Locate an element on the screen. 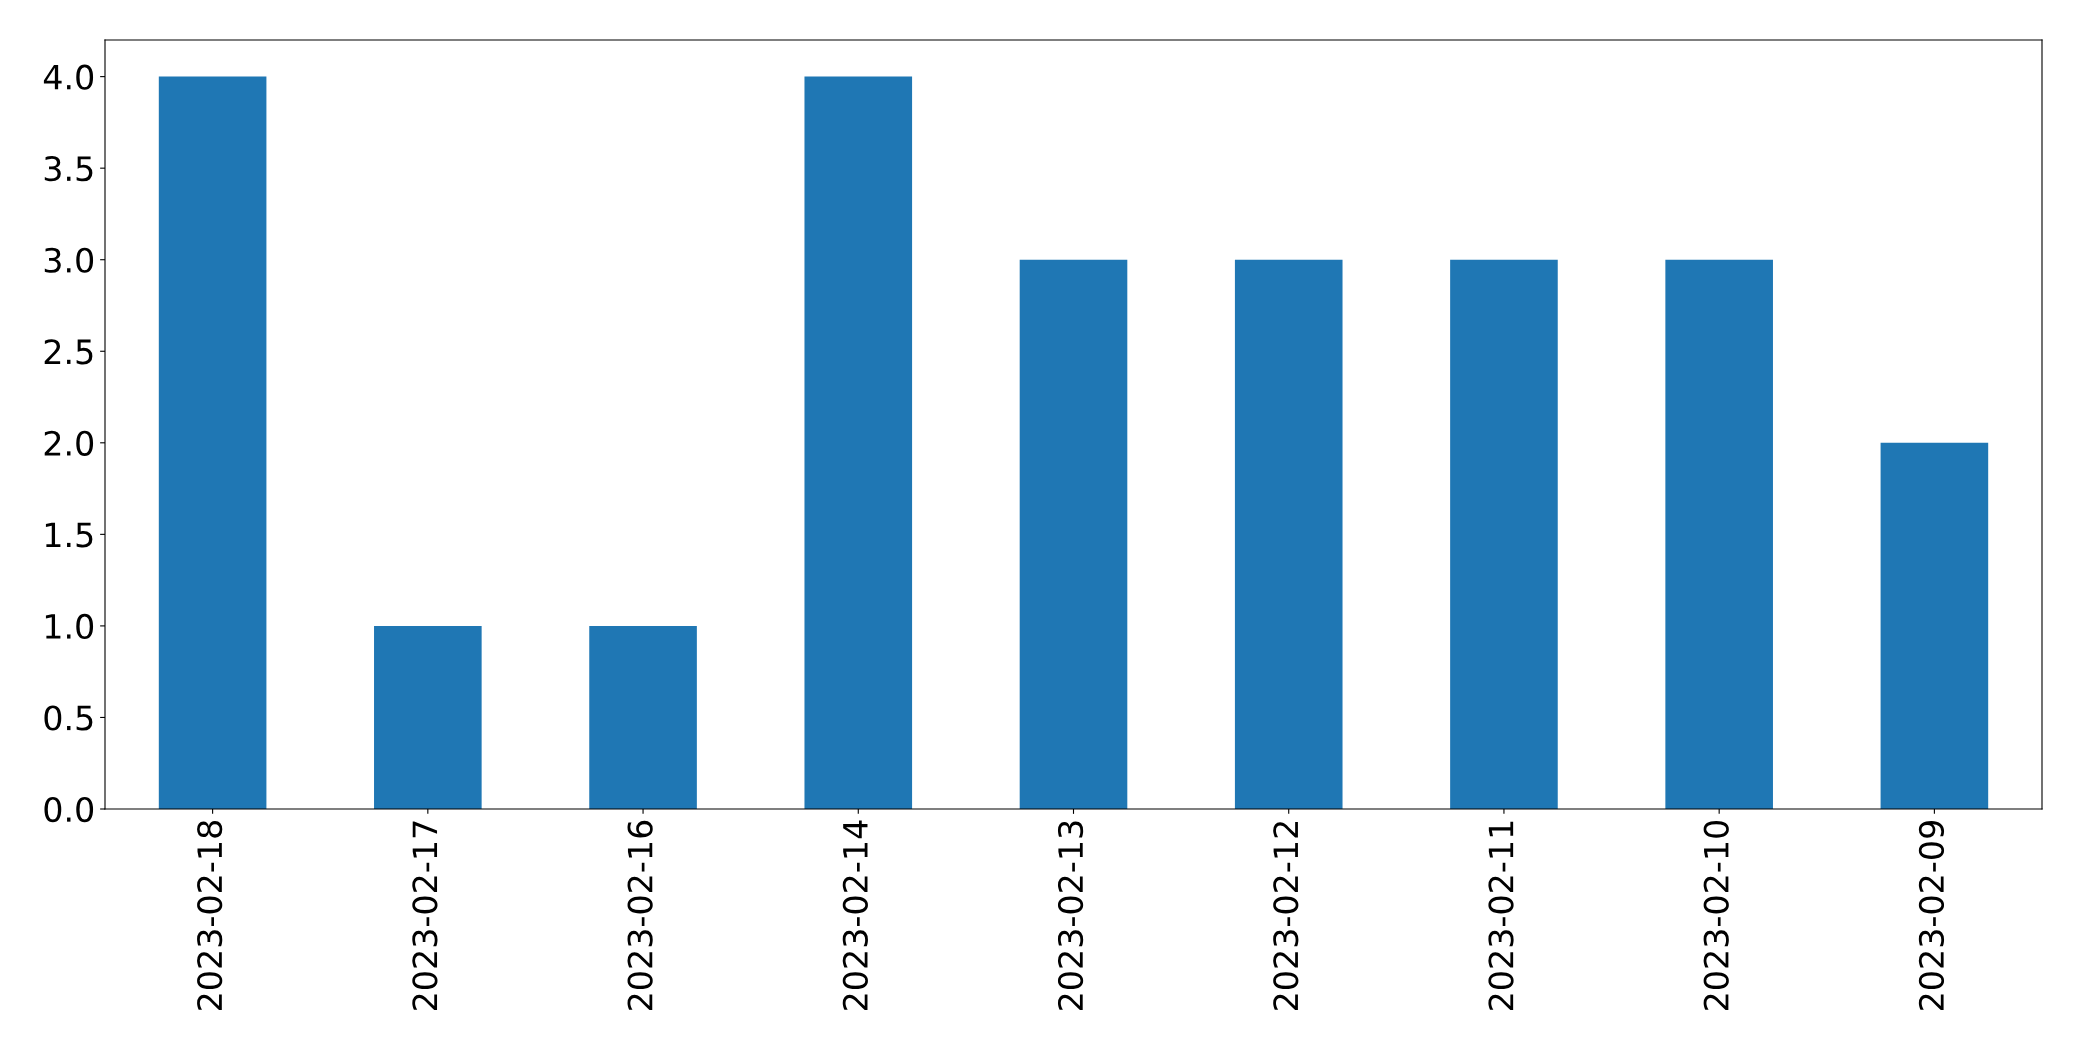 The height and width of the screenshot is (1061, 2082). x-tick-label: 2023-02-11 is located at coordinates (1501, 915).